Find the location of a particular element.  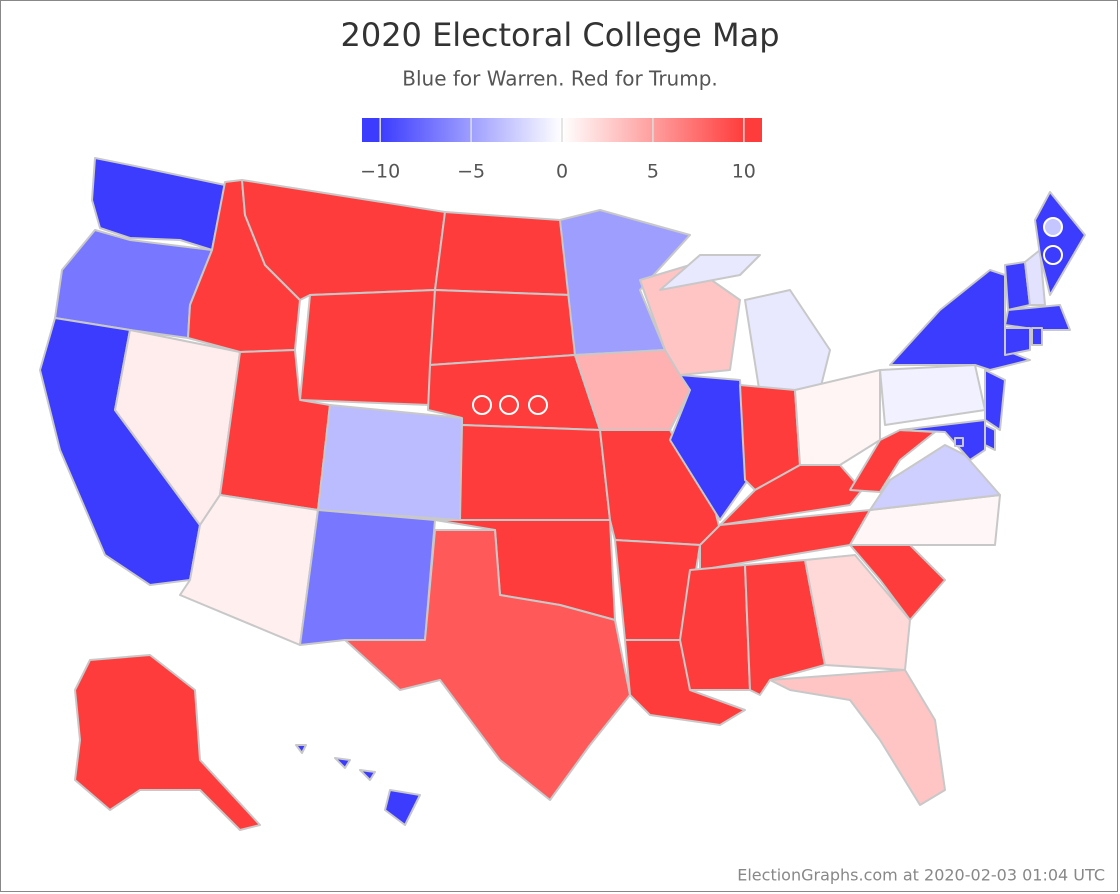

title: 2020 Electoral College Map is located at coordinates (559, 35).